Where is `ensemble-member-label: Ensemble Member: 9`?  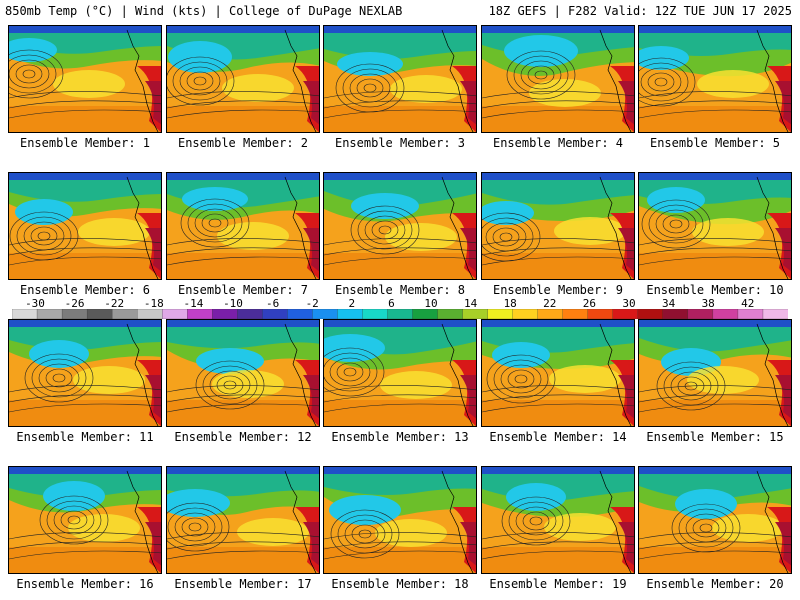
ensemble-member-label: Ensemble Member: 9 is located at coordinates (558, 290).